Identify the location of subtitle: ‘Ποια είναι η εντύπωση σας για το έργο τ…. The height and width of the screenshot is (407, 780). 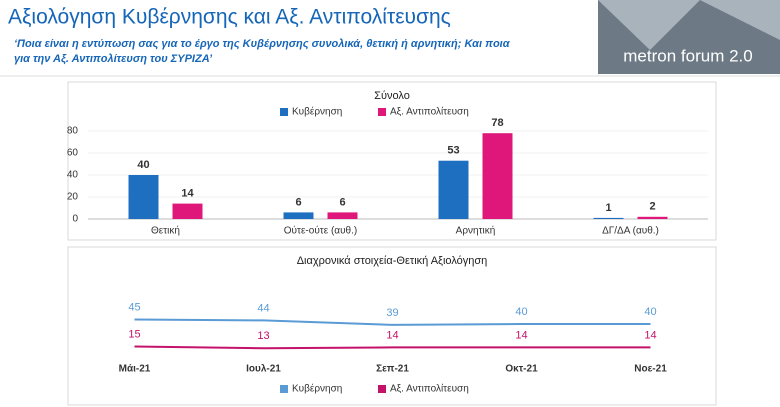
(262, 44).